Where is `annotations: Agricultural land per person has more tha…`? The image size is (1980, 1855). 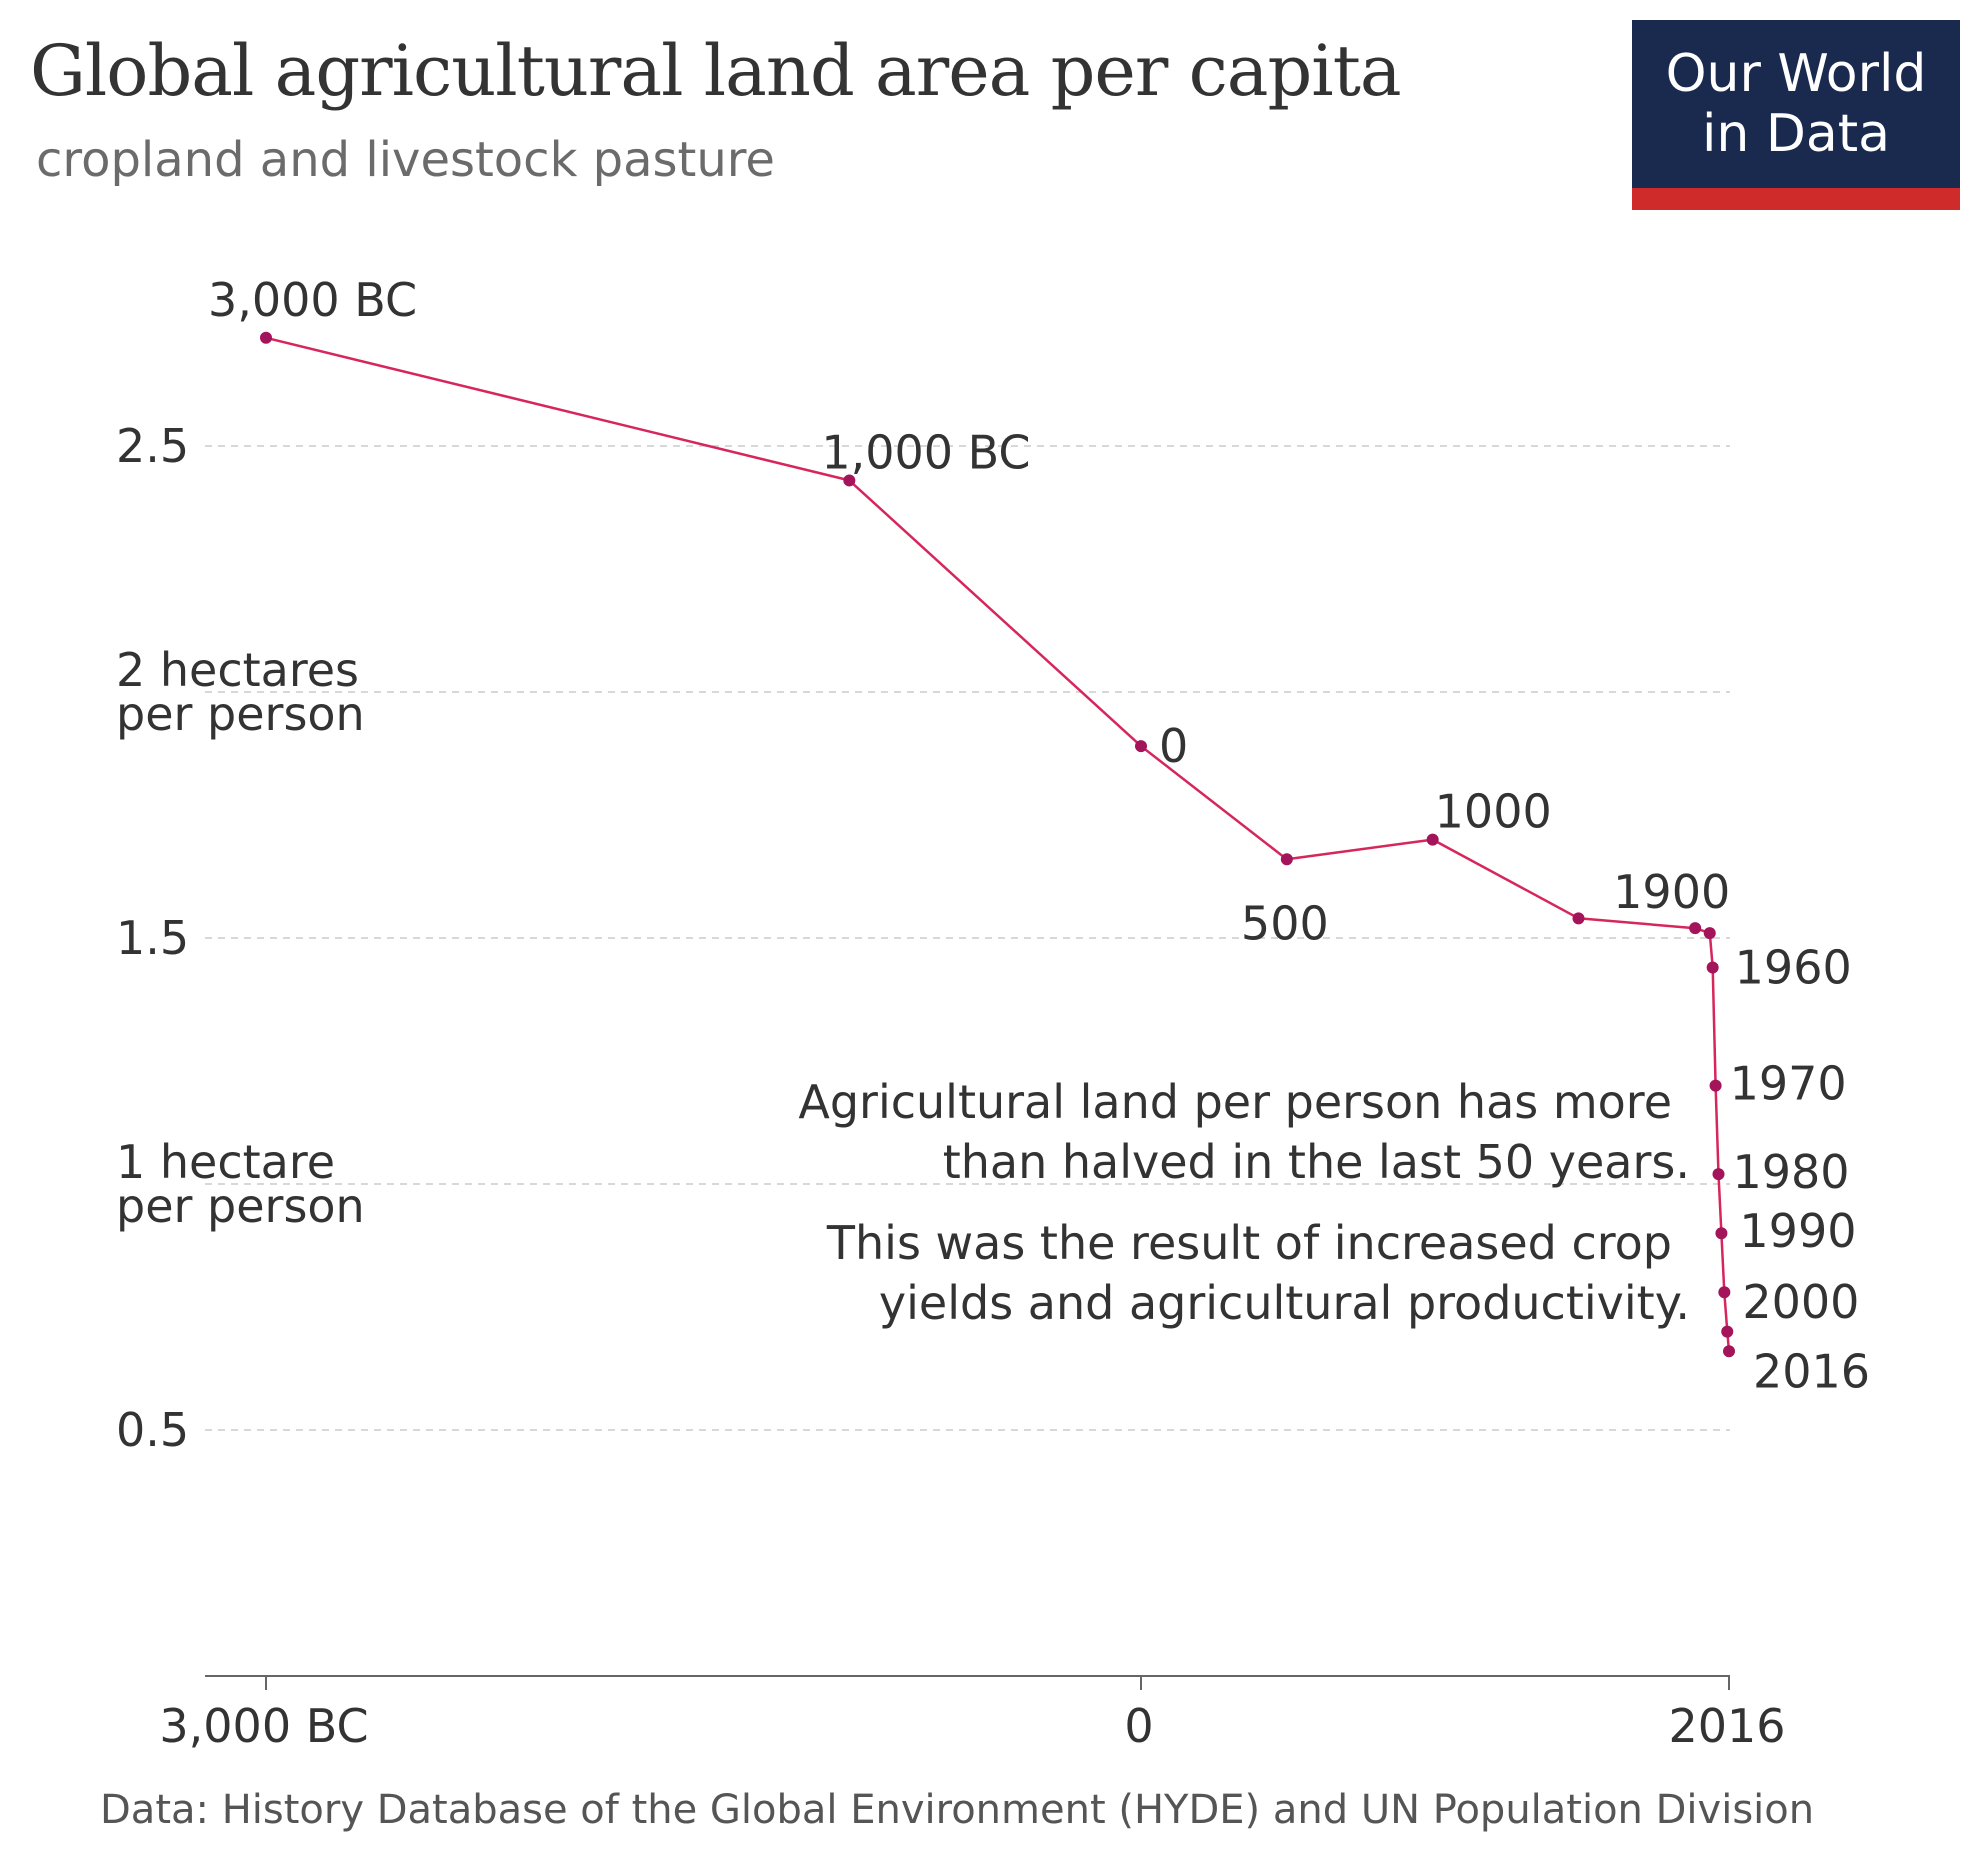
annotations: Agricultural land per person has more tha… is located at coordinates (1244, 1202).